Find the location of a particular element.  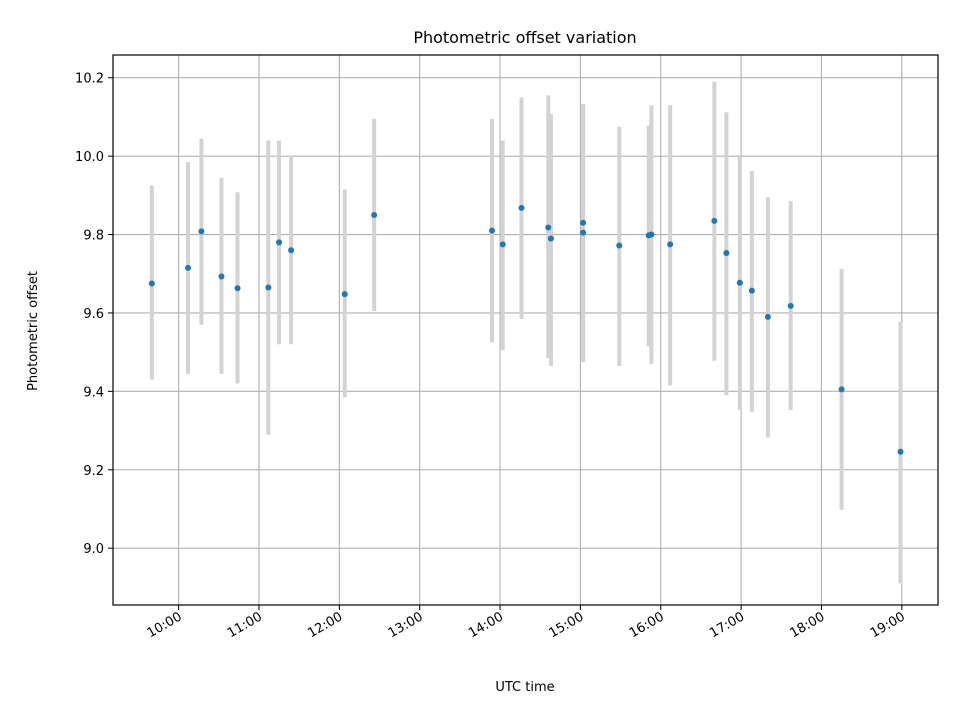

x-axis-label: UTC time is located at coordinates (524, 687).